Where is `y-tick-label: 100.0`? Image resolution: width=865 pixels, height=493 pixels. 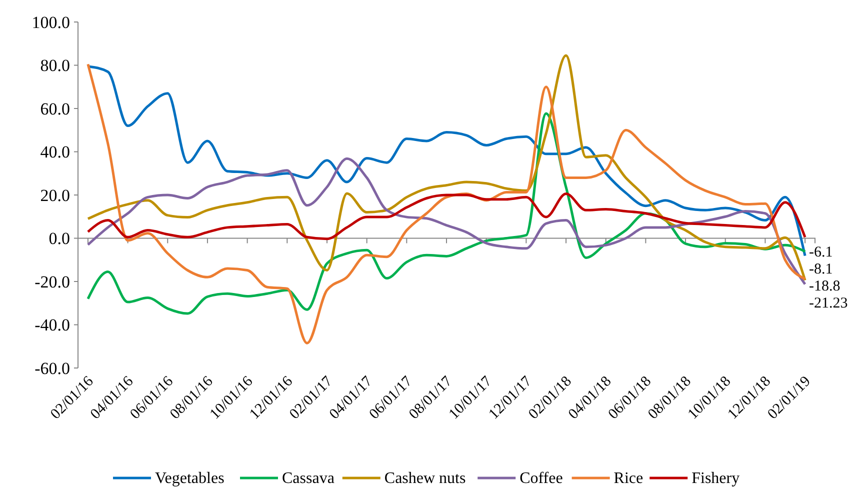
y-tick-label: 100.0 is located at coordinates (51, 22).